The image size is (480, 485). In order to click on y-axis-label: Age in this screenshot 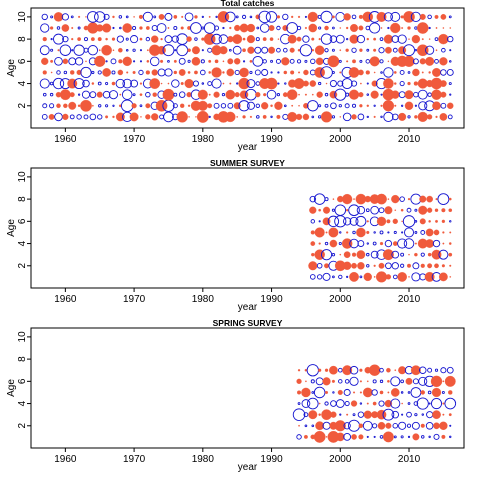, I will do `click(11, 228)`.